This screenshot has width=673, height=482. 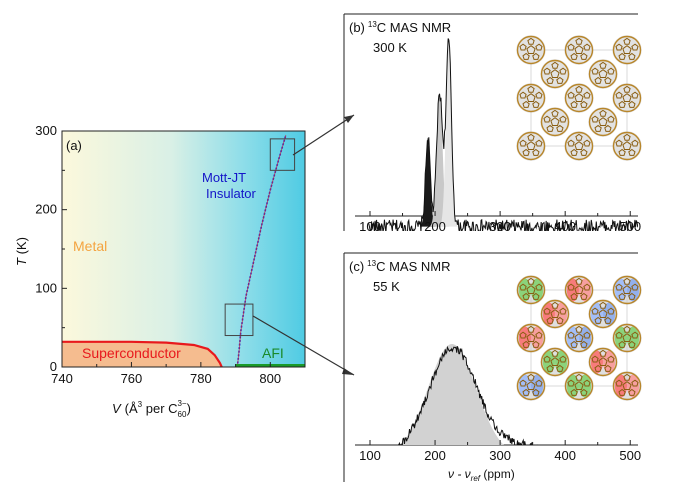 I want to click on superconductor-label: Superconductor, so click(x=131, y=353).